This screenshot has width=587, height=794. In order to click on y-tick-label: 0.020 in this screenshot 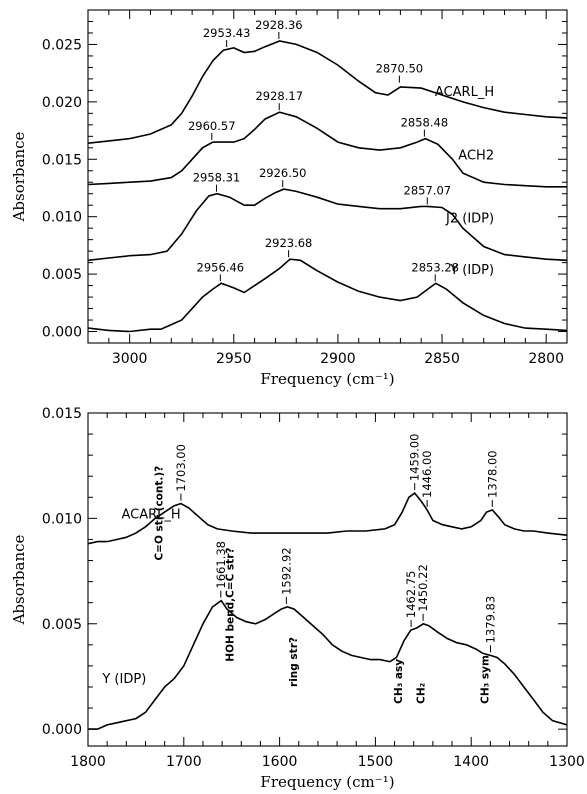, I will do `click(62, 103)`.